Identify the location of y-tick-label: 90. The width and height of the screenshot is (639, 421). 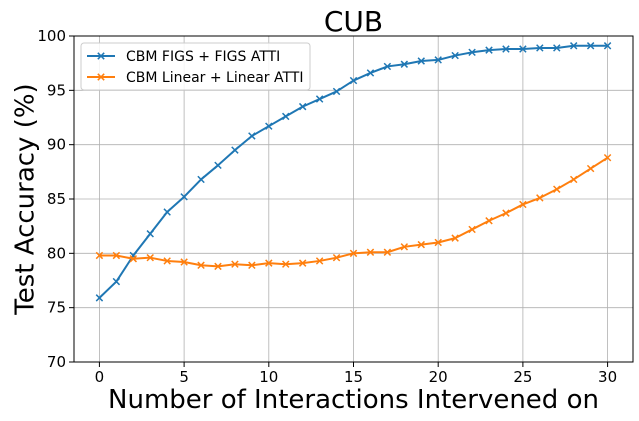
(56, 145).